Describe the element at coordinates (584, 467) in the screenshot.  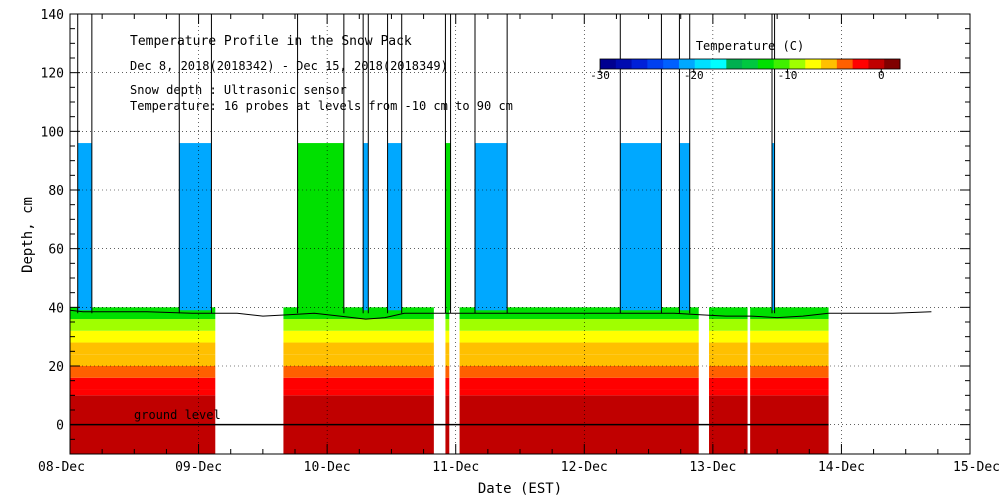
I see `x-tick-label: 12-Dec` at that location.